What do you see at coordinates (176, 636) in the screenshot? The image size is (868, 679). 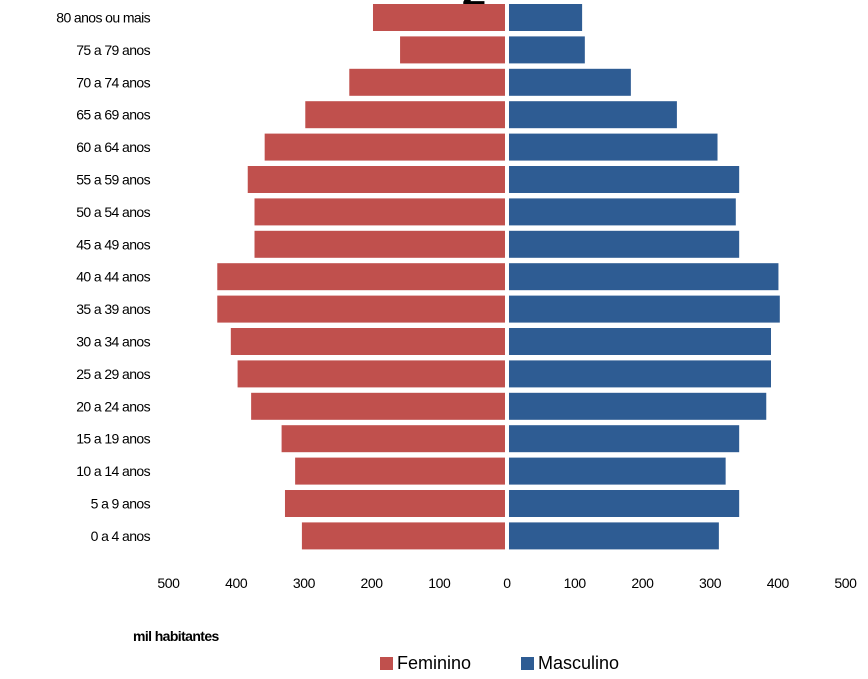 I see `x-axis-title: mil habitantes` at bounding box center [176, 636].